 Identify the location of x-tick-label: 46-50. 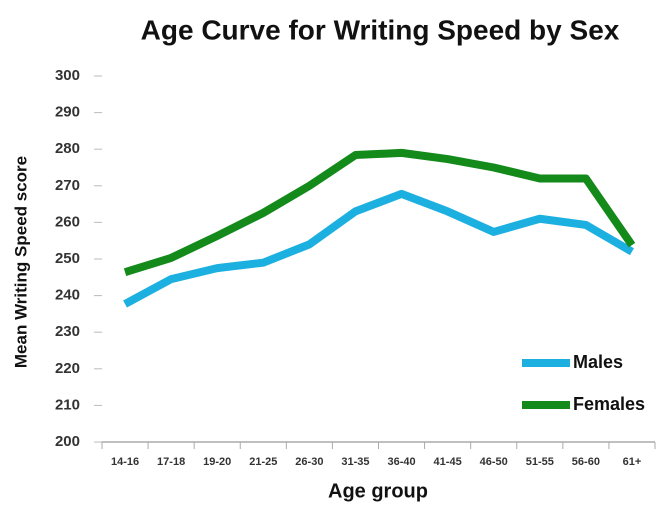
(494, 462).